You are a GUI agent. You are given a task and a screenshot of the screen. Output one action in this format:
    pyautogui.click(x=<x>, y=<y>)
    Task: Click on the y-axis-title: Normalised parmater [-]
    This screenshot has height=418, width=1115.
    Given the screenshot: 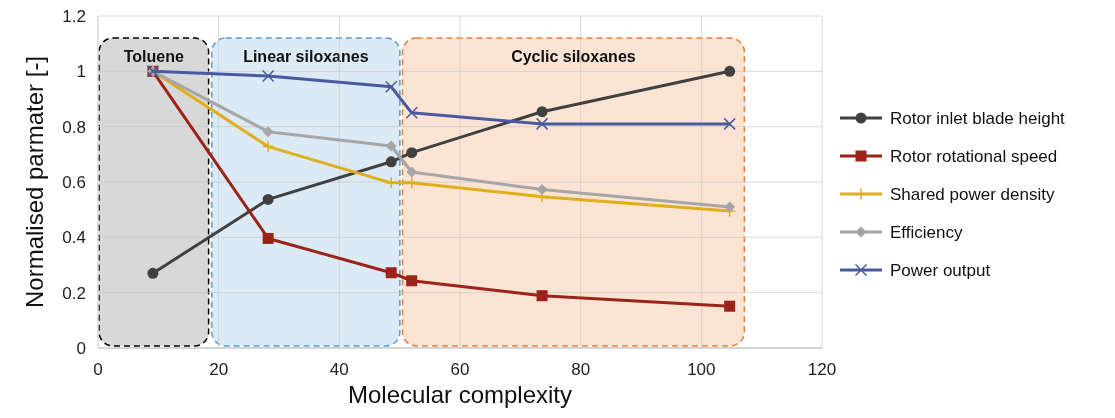 What is the action you would take?
    pyautogui.click(x=34, y=182)
    